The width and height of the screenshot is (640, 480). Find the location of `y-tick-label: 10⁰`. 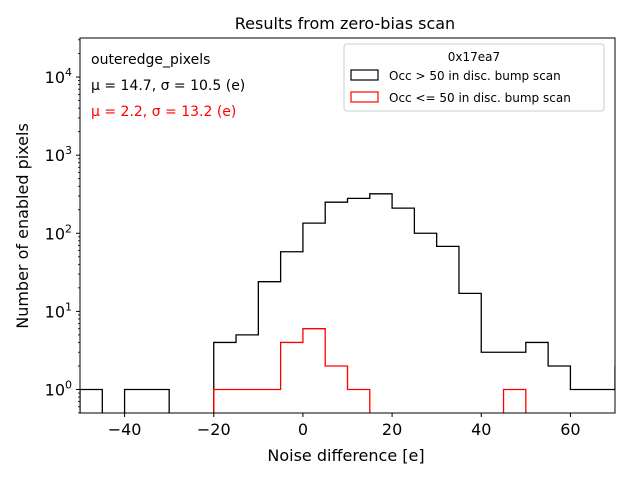

y-tick-label: 10⁰ is located at coordinates (58, 388).